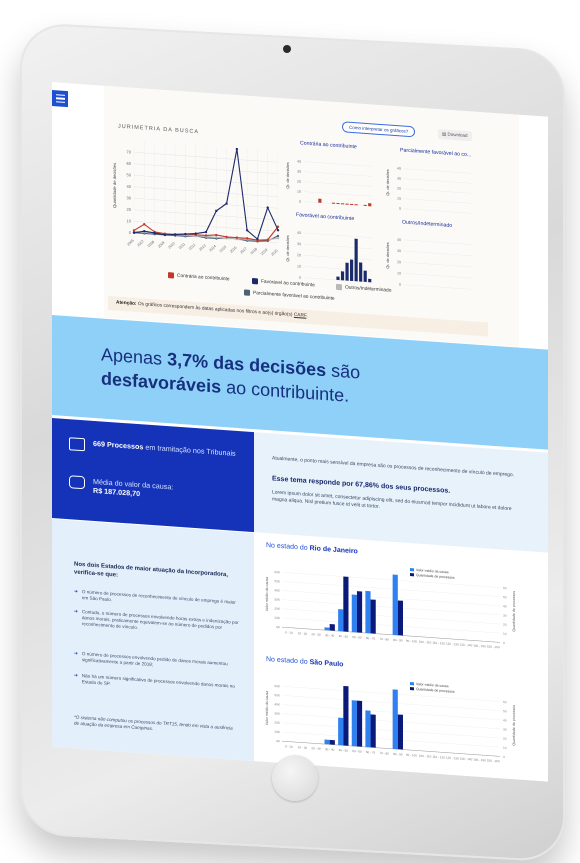  What do you see at coordinates (326, 664) in the screenshot?
I see `state-name: São Paulo` at bounding box center [326, 664].